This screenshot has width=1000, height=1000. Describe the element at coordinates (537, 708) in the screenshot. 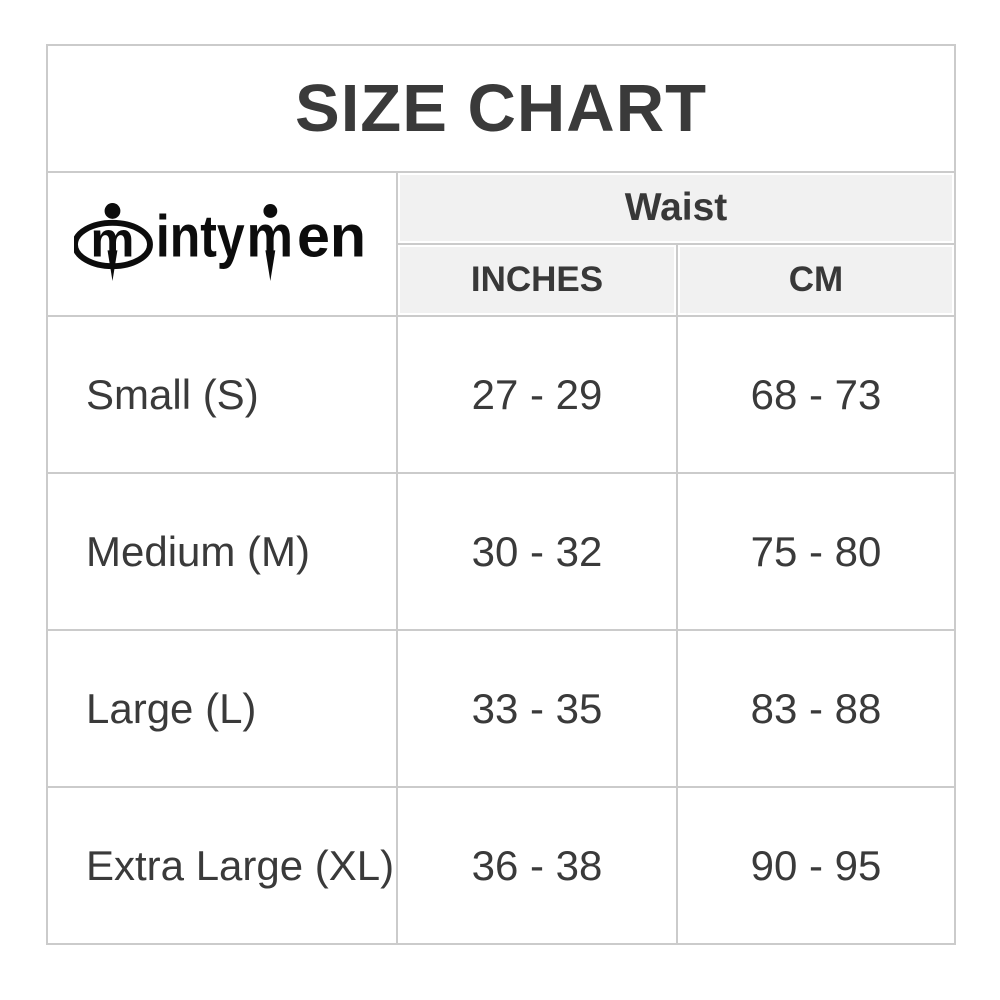

I see `inches-value: 33 - 35` at that location.